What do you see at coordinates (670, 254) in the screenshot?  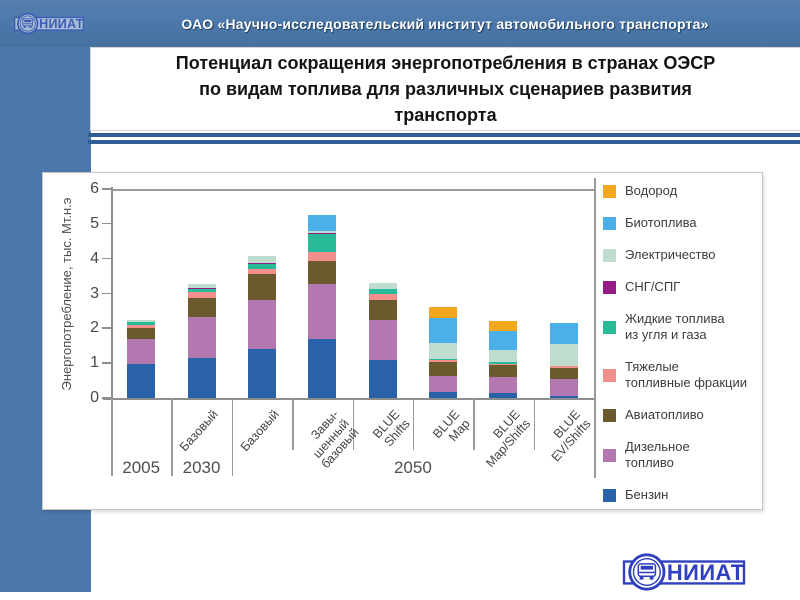 I see `legend-label: Электричество` at bounding box center [670, 254].